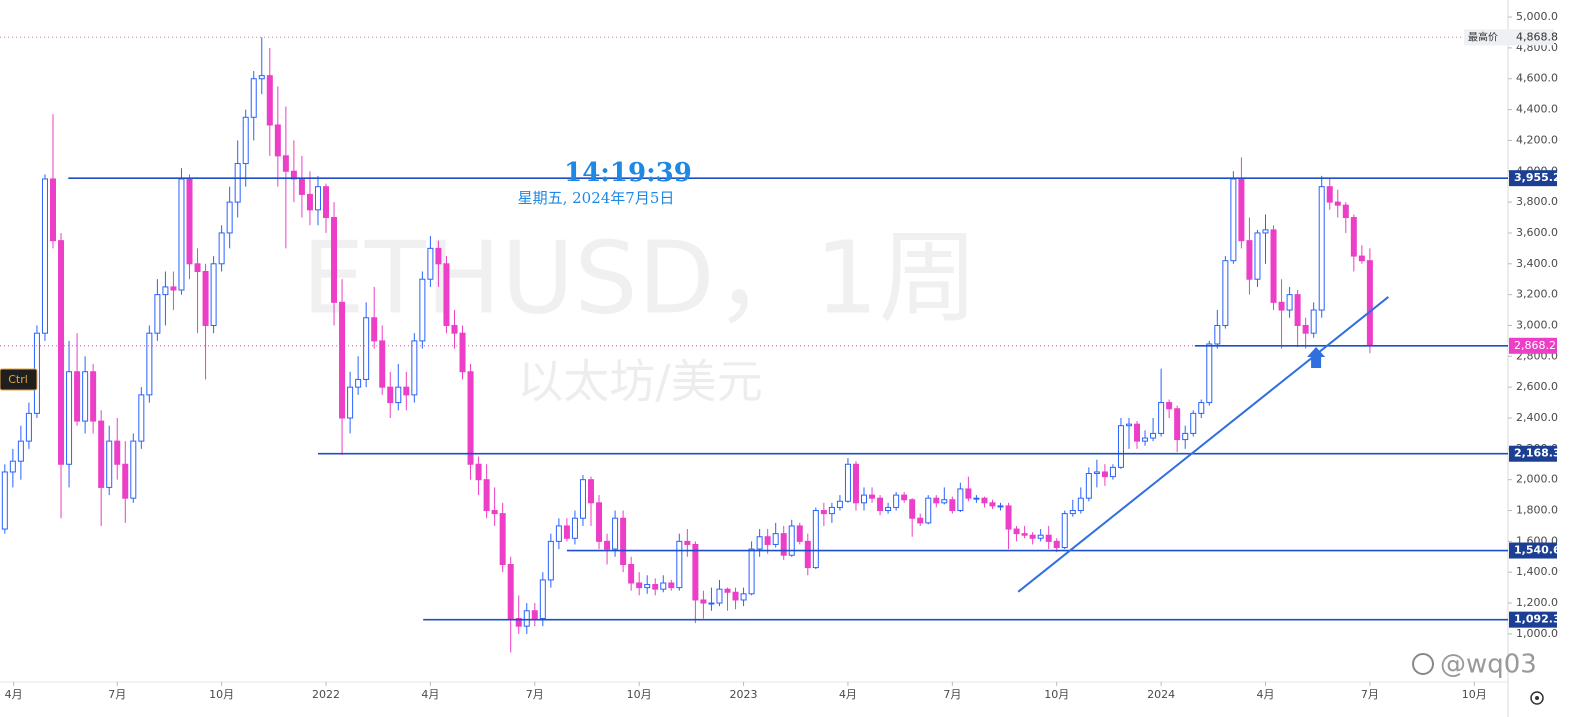  I want to click on settings-icon-dot, so click(1537, 698).